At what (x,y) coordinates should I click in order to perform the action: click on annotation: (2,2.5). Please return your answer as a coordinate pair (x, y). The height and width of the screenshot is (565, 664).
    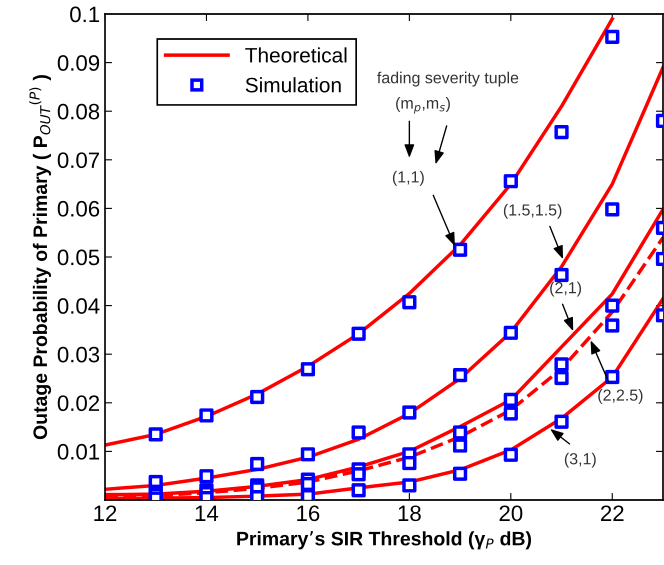
    Looking at the image, I should click on (620, 396).